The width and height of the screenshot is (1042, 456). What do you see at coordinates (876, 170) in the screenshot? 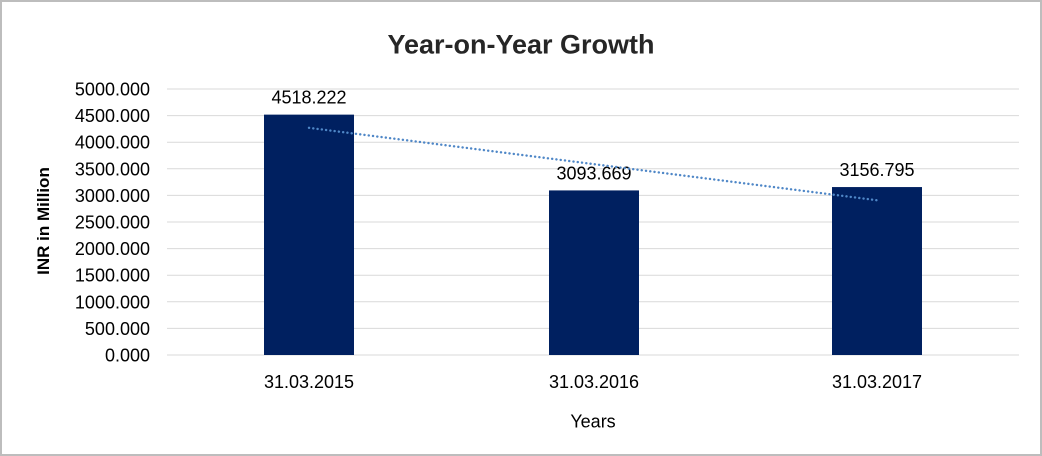
I see `bar-data-label: 3156.795` at bounding box center [876, 170].